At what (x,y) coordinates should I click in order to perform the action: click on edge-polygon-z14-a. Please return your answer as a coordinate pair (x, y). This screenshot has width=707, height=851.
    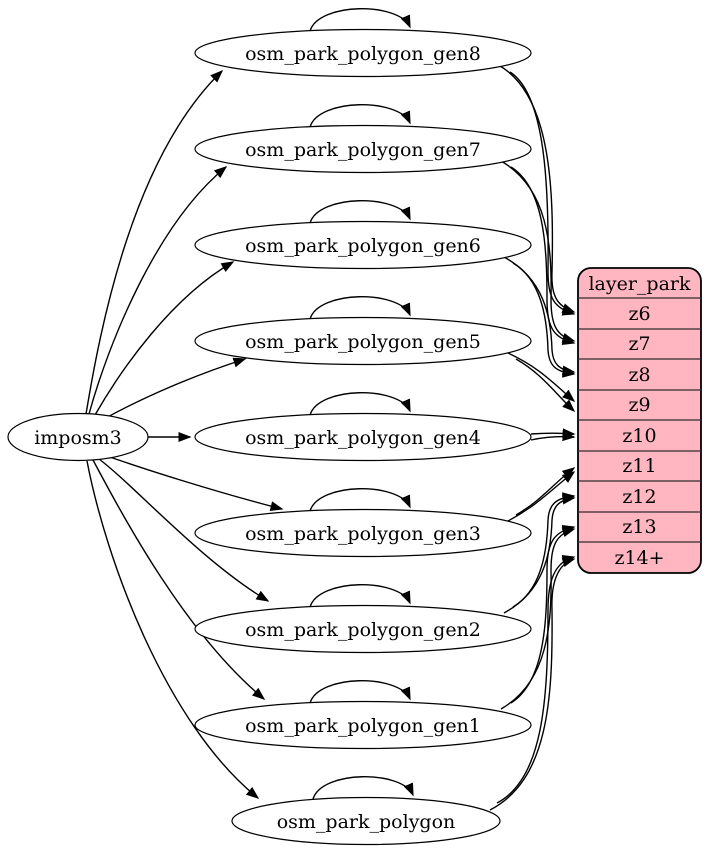
    Looking at the image, I should click on (532, 684).